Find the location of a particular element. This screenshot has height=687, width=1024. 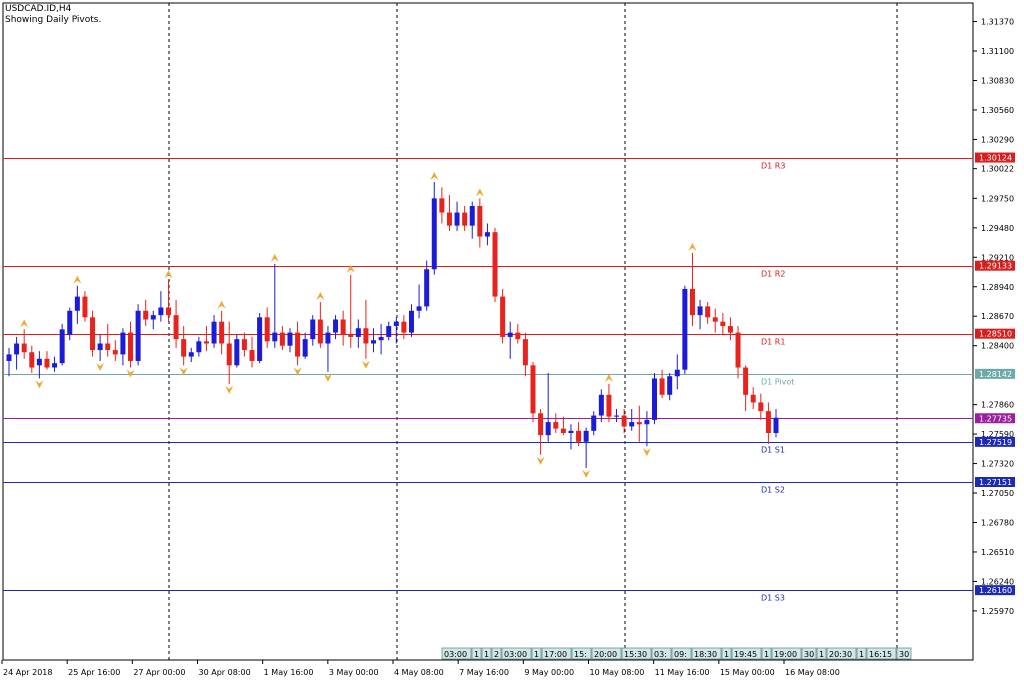

session-box-label: 20:00 is located at coordinates (605, 654).